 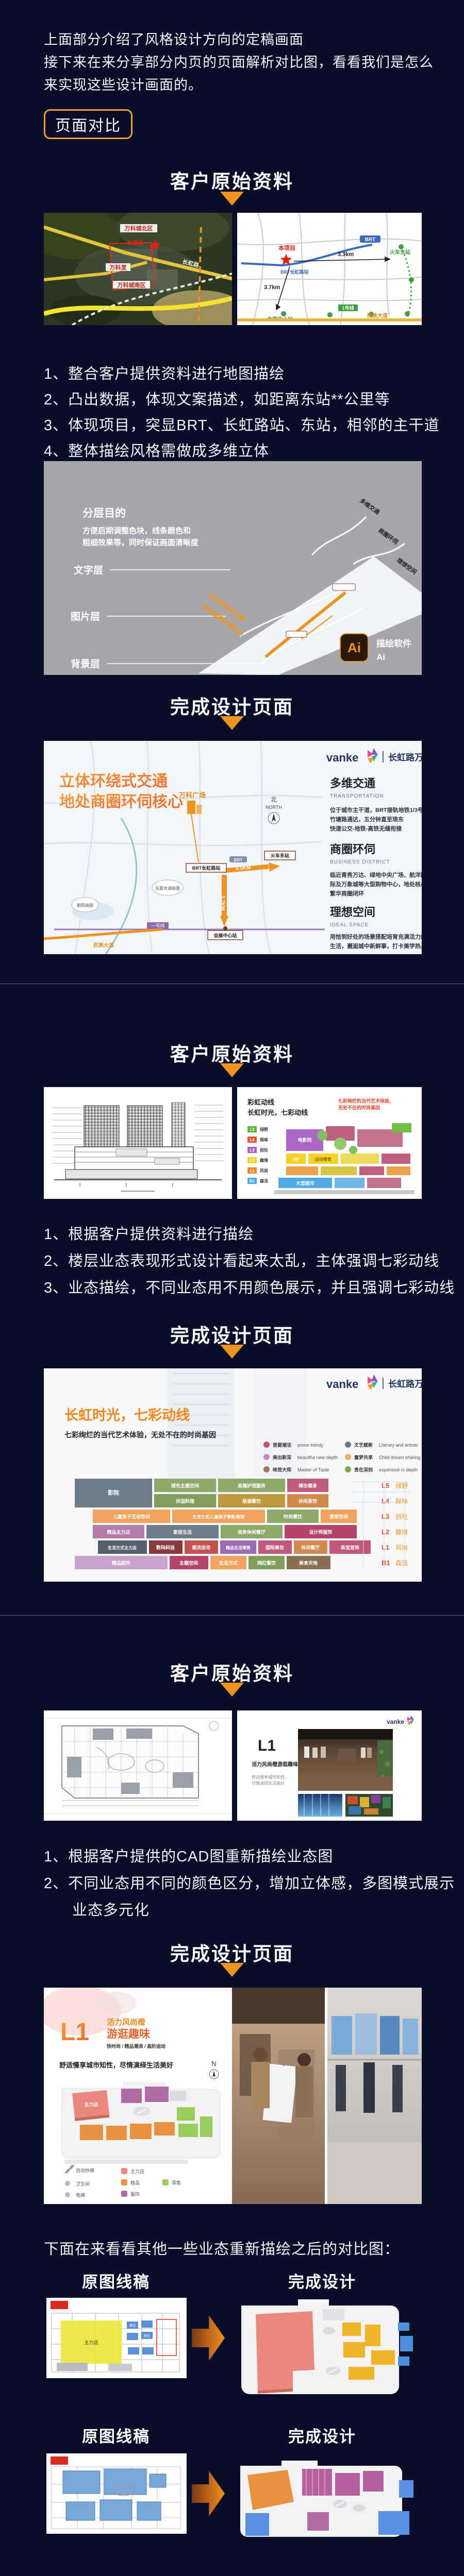 What do you see at coordinates (222, 902) in the screenshot?
I see `svg-text: 3.7KM` at bounding box center [222, 902].